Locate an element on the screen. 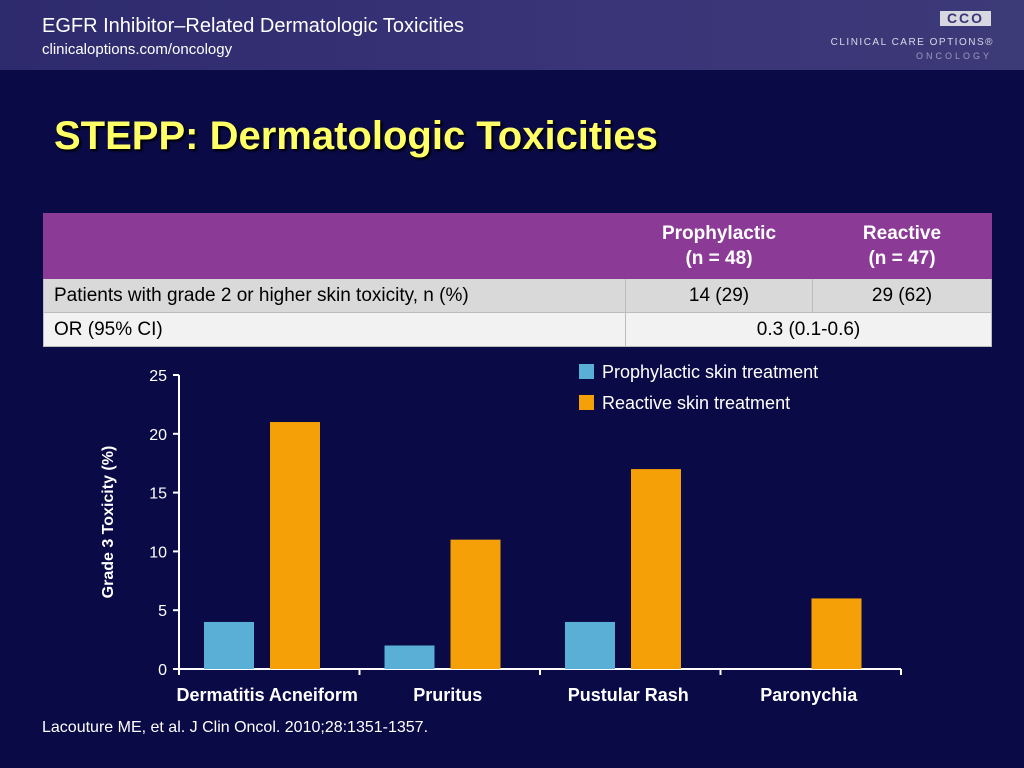 The height and width of the screenshot is (768, 1024). table-header-row: Prophylactic (n = 48) Reactive (n = 47) is located at coordinates (517, 246).